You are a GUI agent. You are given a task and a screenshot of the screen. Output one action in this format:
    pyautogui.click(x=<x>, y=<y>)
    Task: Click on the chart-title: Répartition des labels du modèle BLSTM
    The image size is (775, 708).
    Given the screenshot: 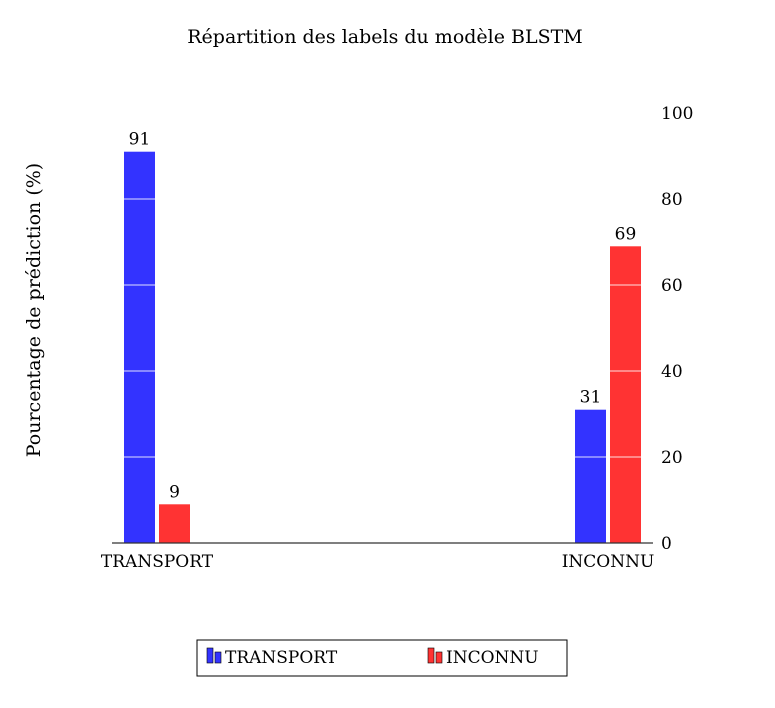 What is the action you would take?
    pyautogui.click(x=385, y=37)
    